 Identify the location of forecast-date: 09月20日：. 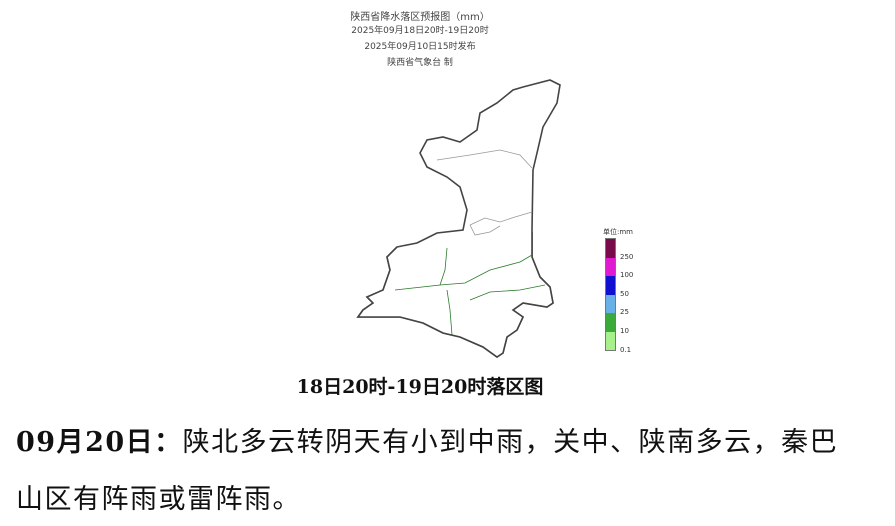
(99, 442).